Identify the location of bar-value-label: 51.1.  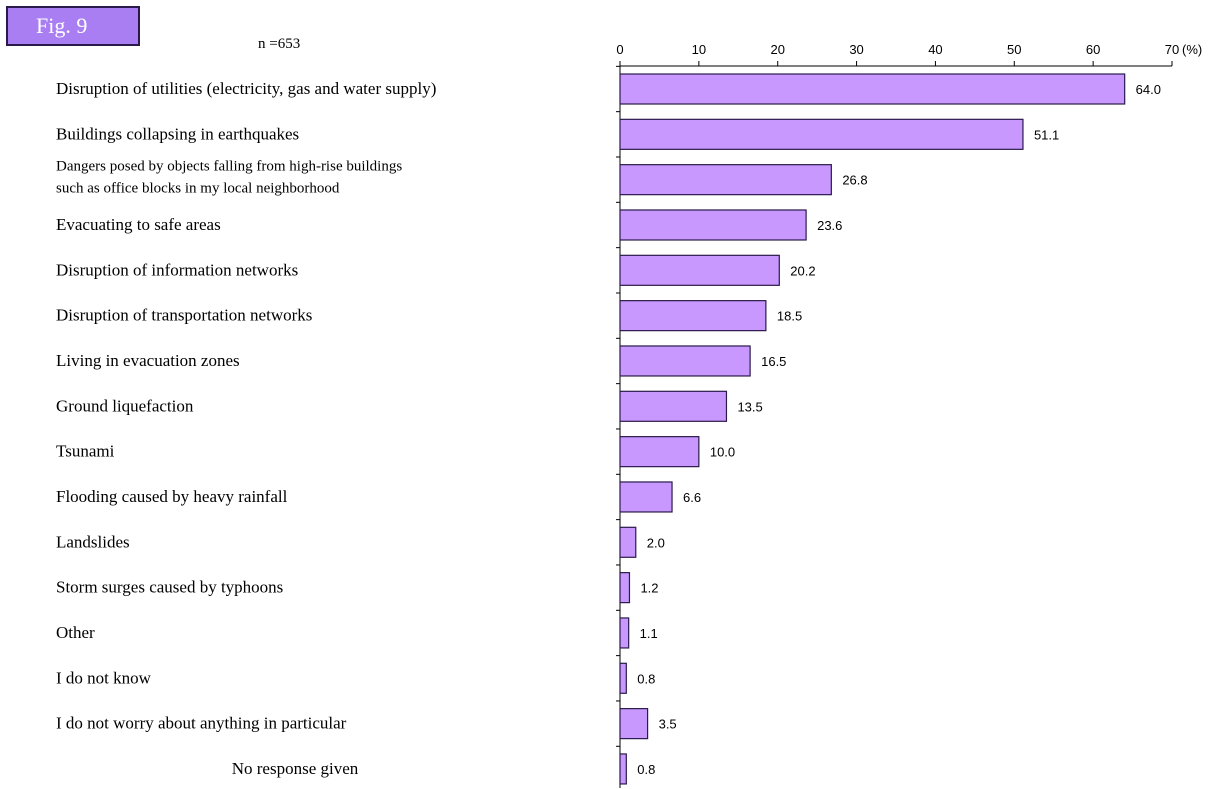
(1046, 134).